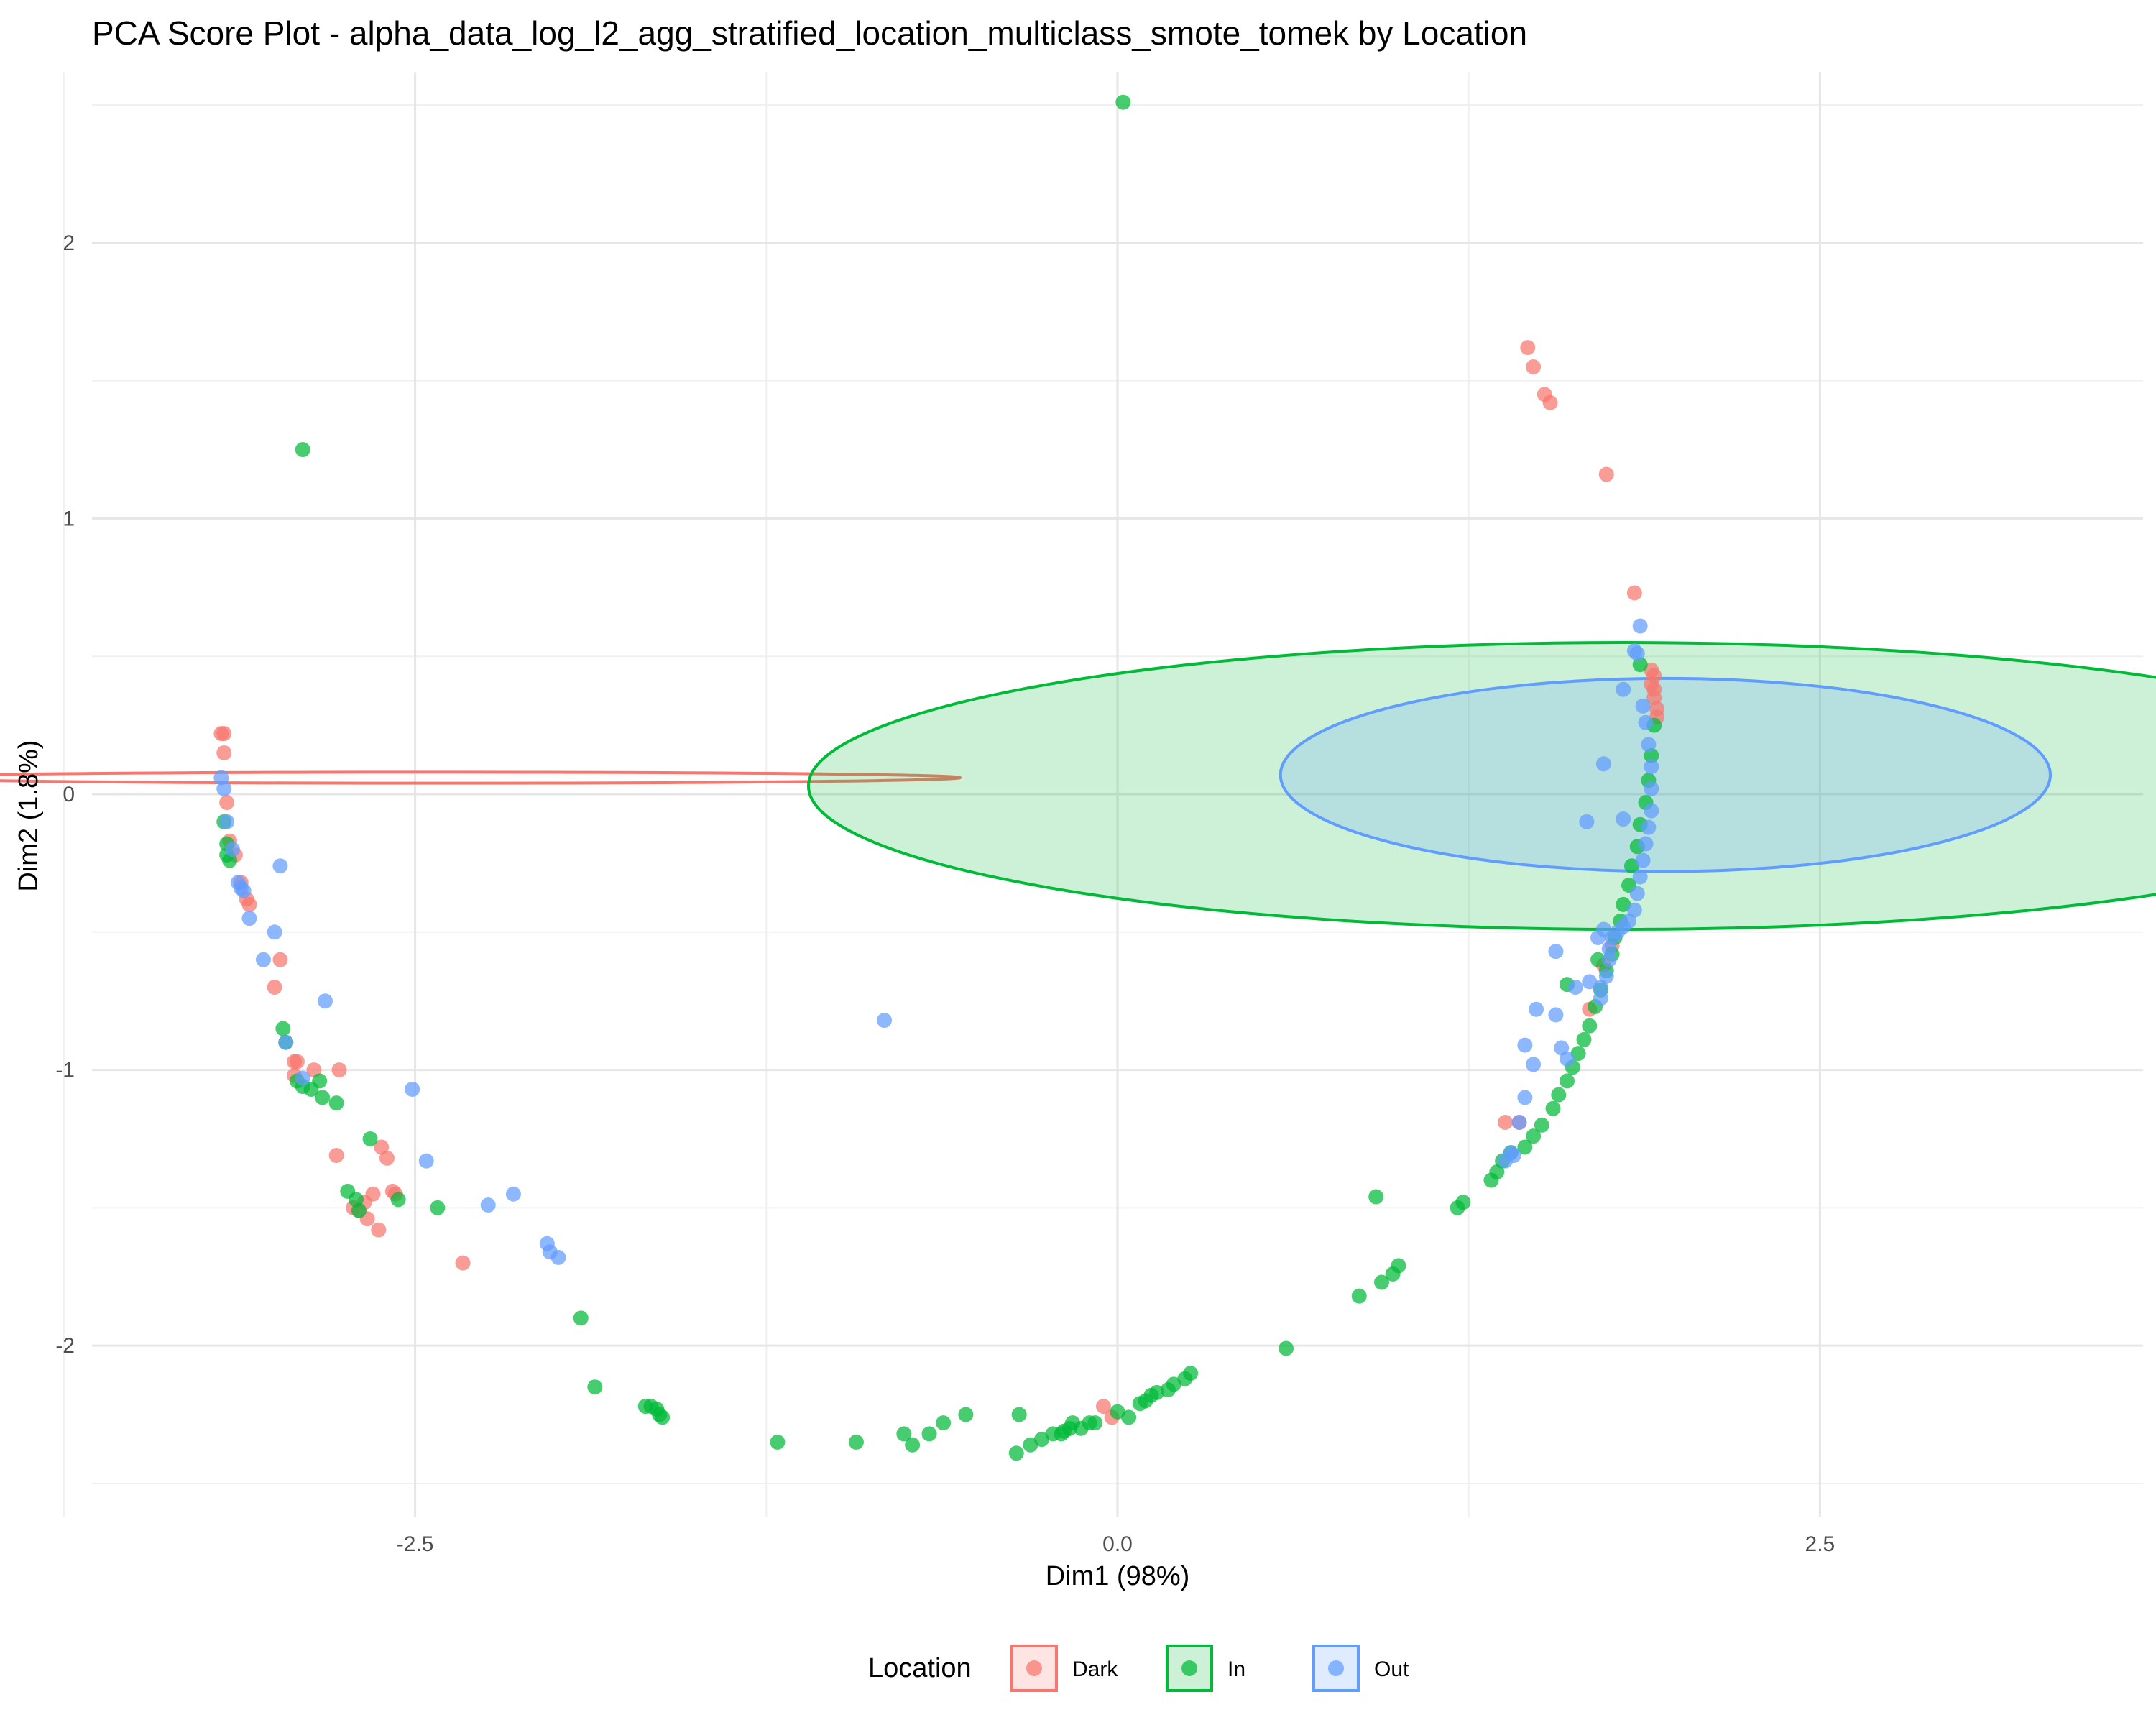 This screenshot has height=1725, width=2156. I want to click on legend-label-out: Out, so click(1392, 1669).